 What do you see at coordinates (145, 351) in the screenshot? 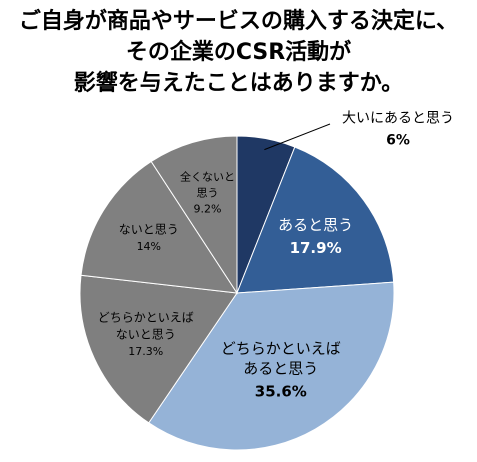
I see `slice-4-value-label: 17.3%` at bounding box center [145, 351].